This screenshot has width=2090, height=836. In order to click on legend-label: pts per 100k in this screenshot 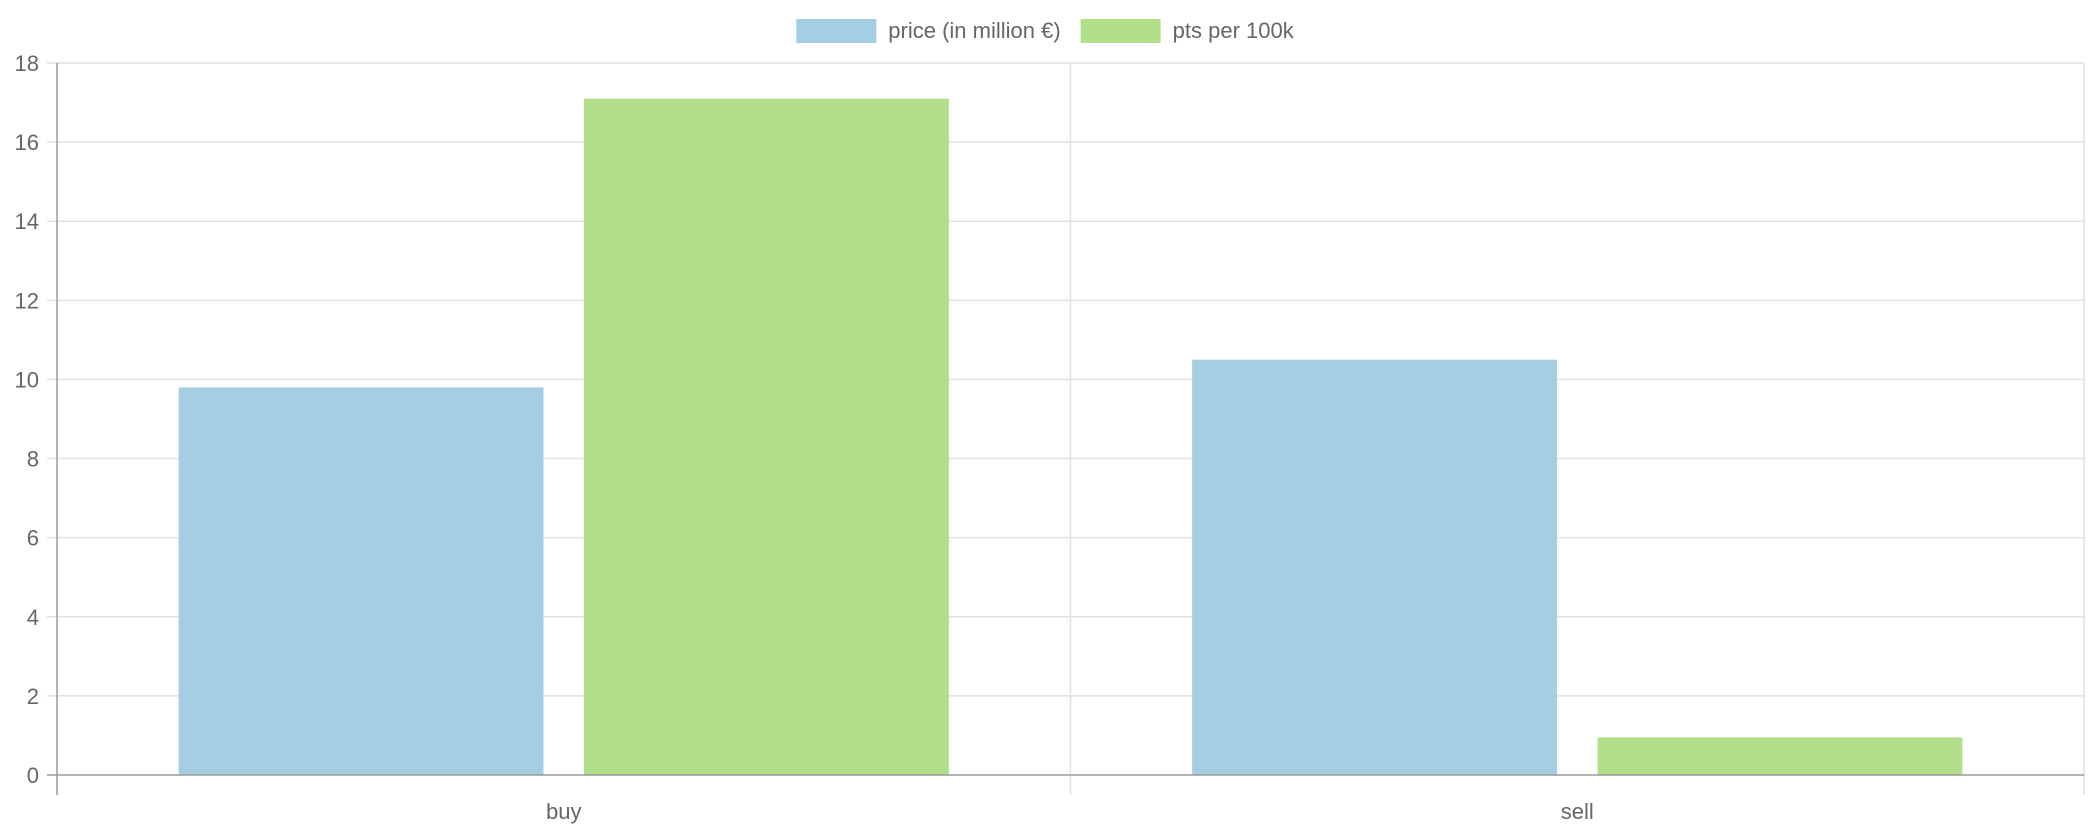, I will do `click(1234, 30)`.